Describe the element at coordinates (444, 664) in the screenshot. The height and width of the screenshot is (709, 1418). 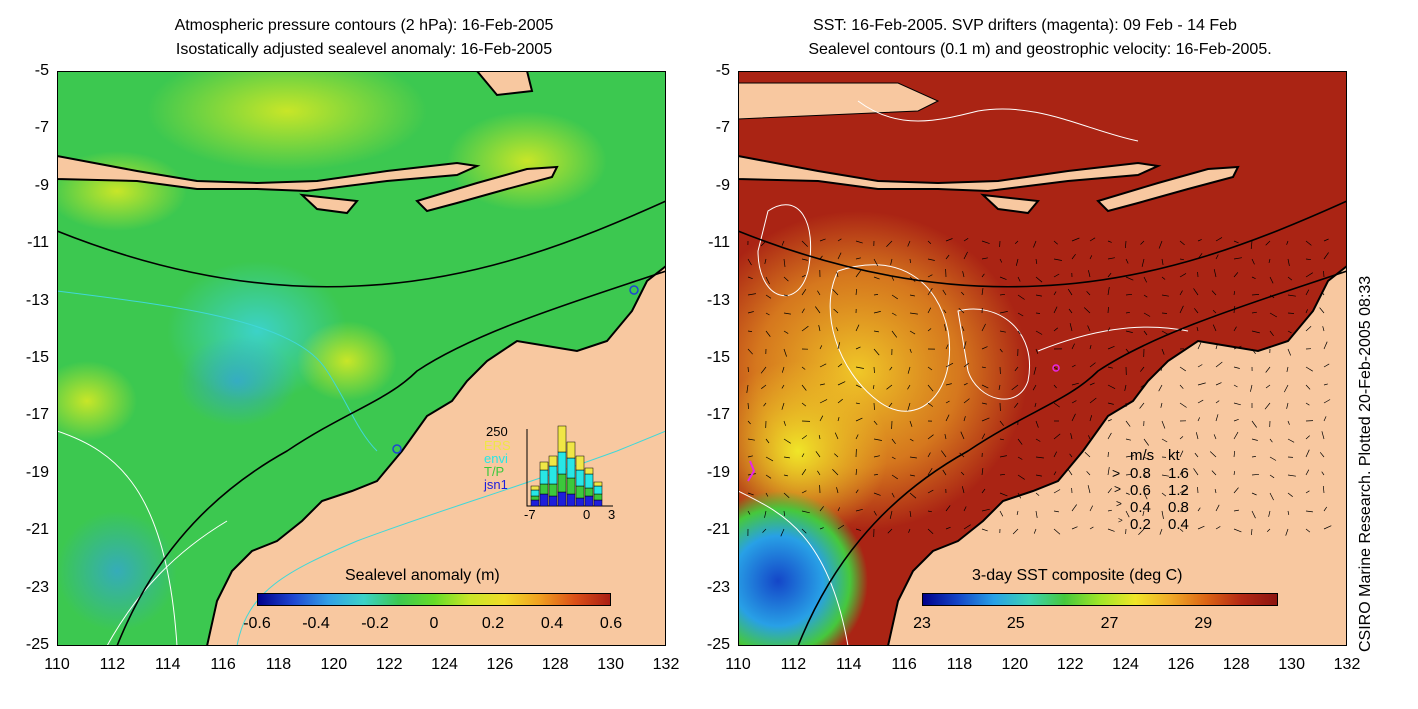
I see `left-x-axis-tick: 124` at that location.